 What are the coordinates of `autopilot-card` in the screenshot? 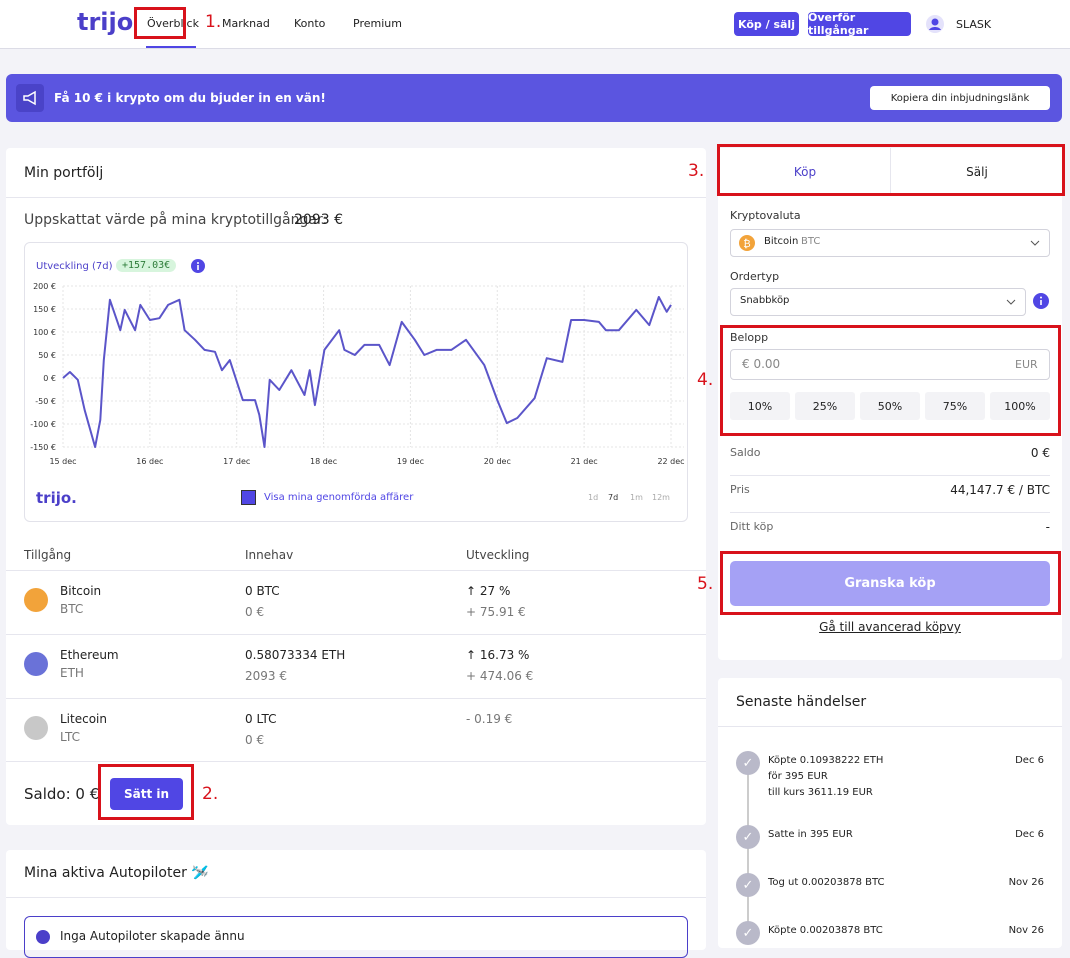 It's located at (356, 900).